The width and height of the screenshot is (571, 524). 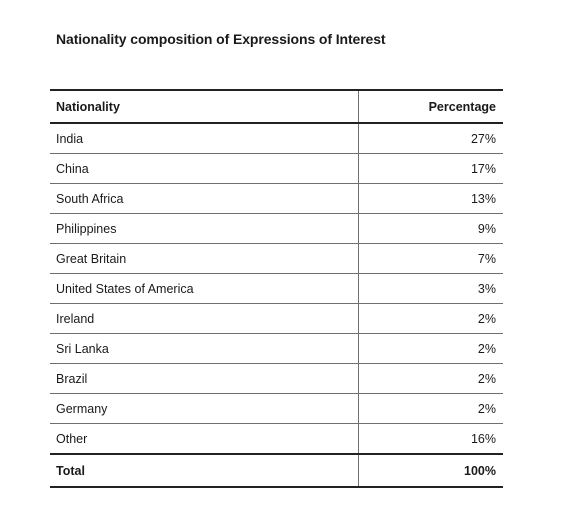 I want to click on table-header-row: Nationality Percentage, so click(x=276, y=106).